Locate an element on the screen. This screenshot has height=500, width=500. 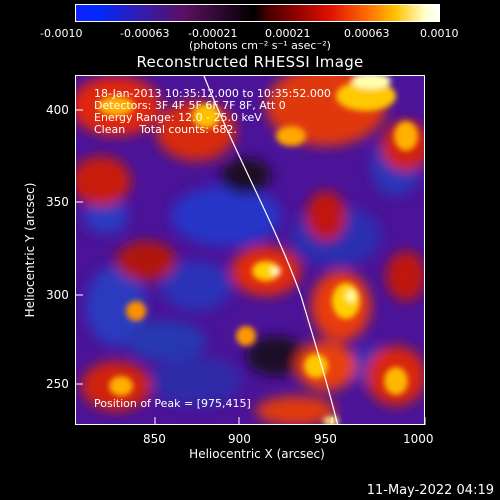
plot-title: Reconstructed RHESSI Image is located at coordinates (250, 62).